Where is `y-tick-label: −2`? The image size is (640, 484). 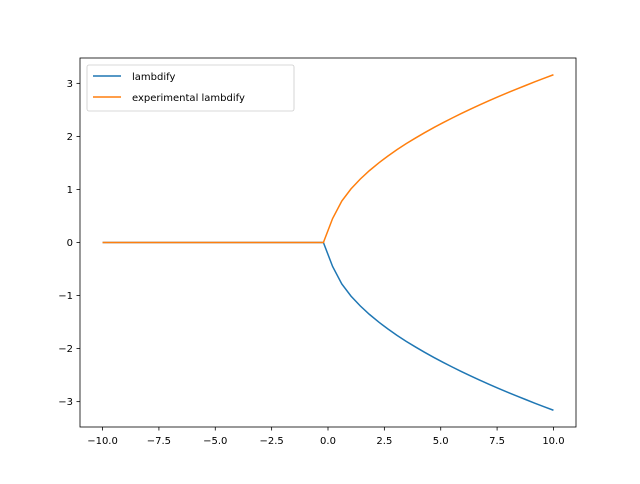 y-tick-label: −2 is located at coordinates (65, 349).